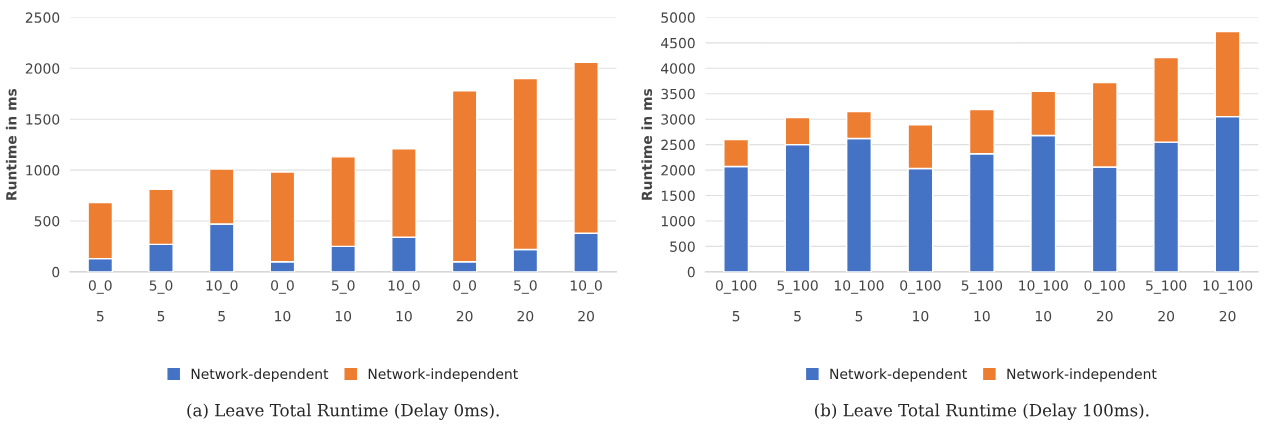 The height and width of the screenshot is (435, 1271). What do you see at coordinates (1104, 301) in the screenshot?
I see `category-label: 0_100 20` at bounding box center [1104, 301].